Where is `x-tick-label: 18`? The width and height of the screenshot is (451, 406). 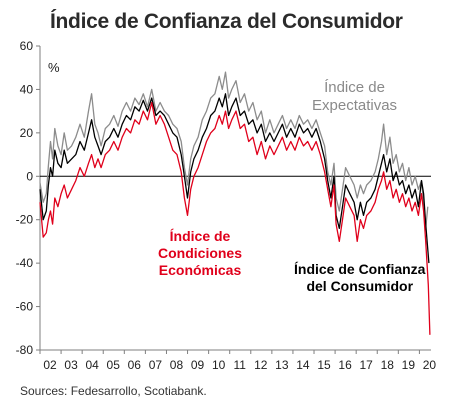 x-tick-label: 18 is located at coordinates (388, 365).